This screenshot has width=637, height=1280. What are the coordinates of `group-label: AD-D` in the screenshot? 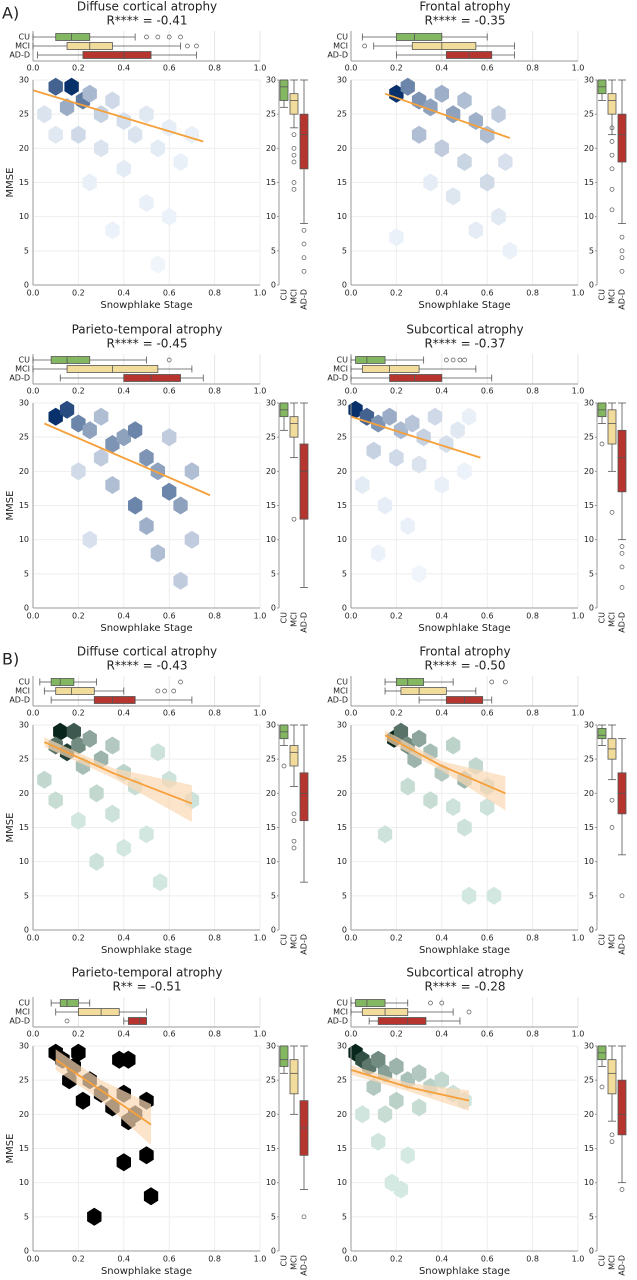 It's located at (337, 700).